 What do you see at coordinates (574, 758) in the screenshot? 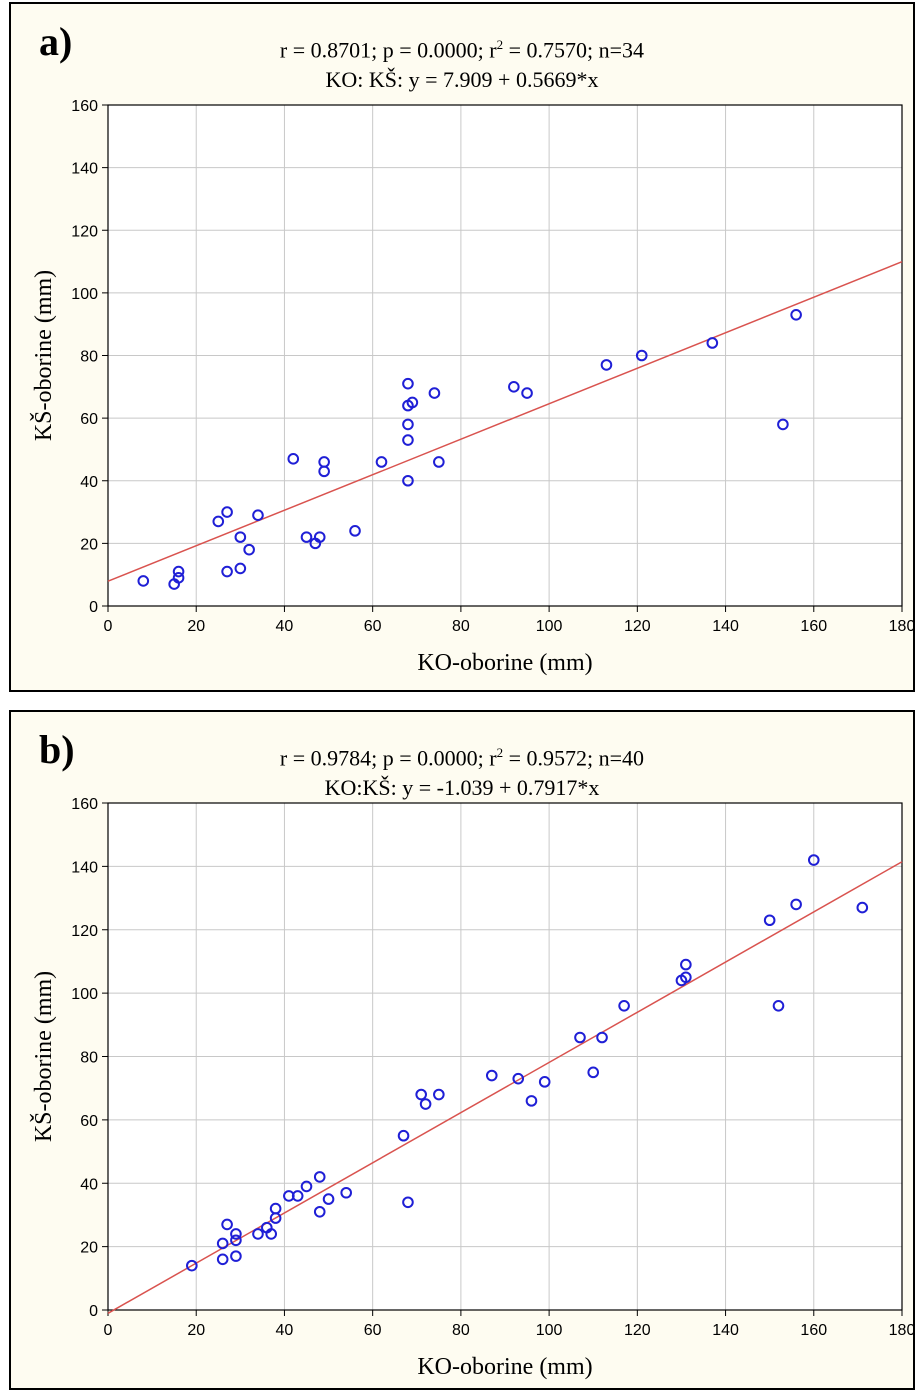
I see `stats-r2: = 0.9572; n=40` at bounding box center [574, 758].